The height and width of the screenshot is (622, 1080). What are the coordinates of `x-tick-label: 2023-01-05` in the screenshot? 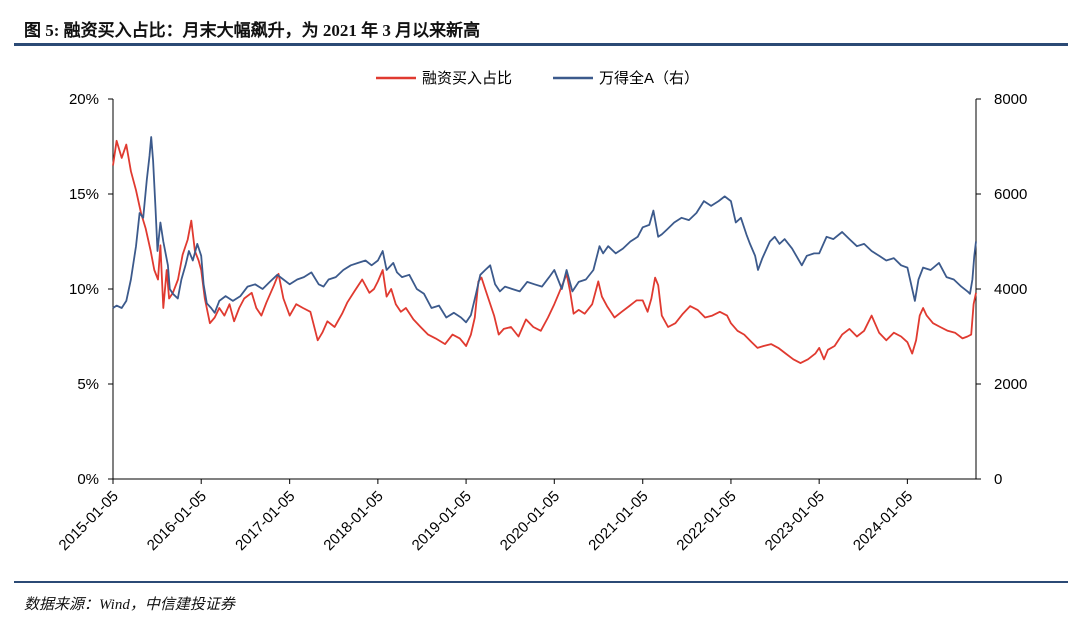 It's located at (795, 521).